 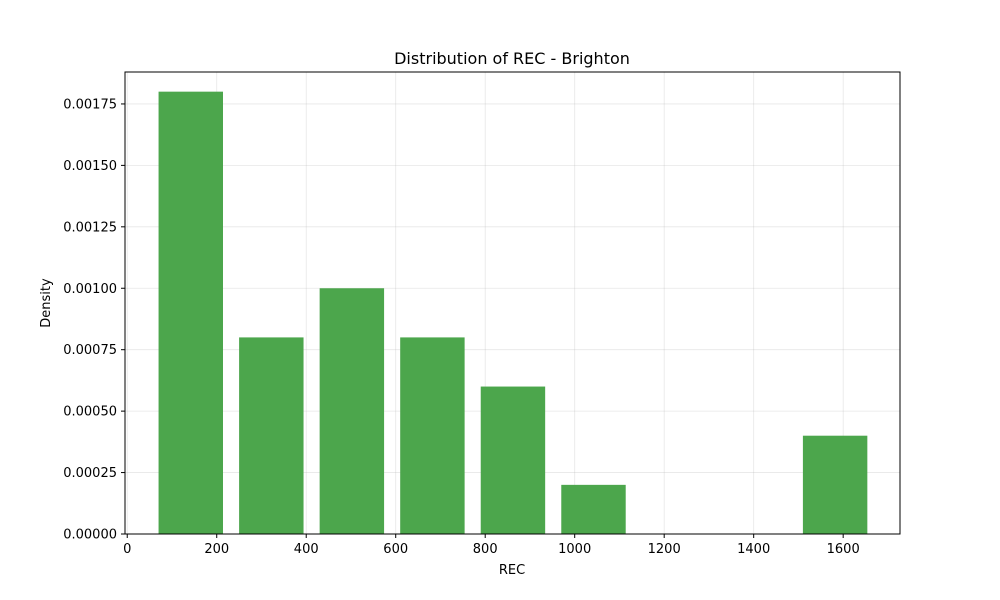 I want to click on x-tick-label: 1600, so click(x=843, y=549).